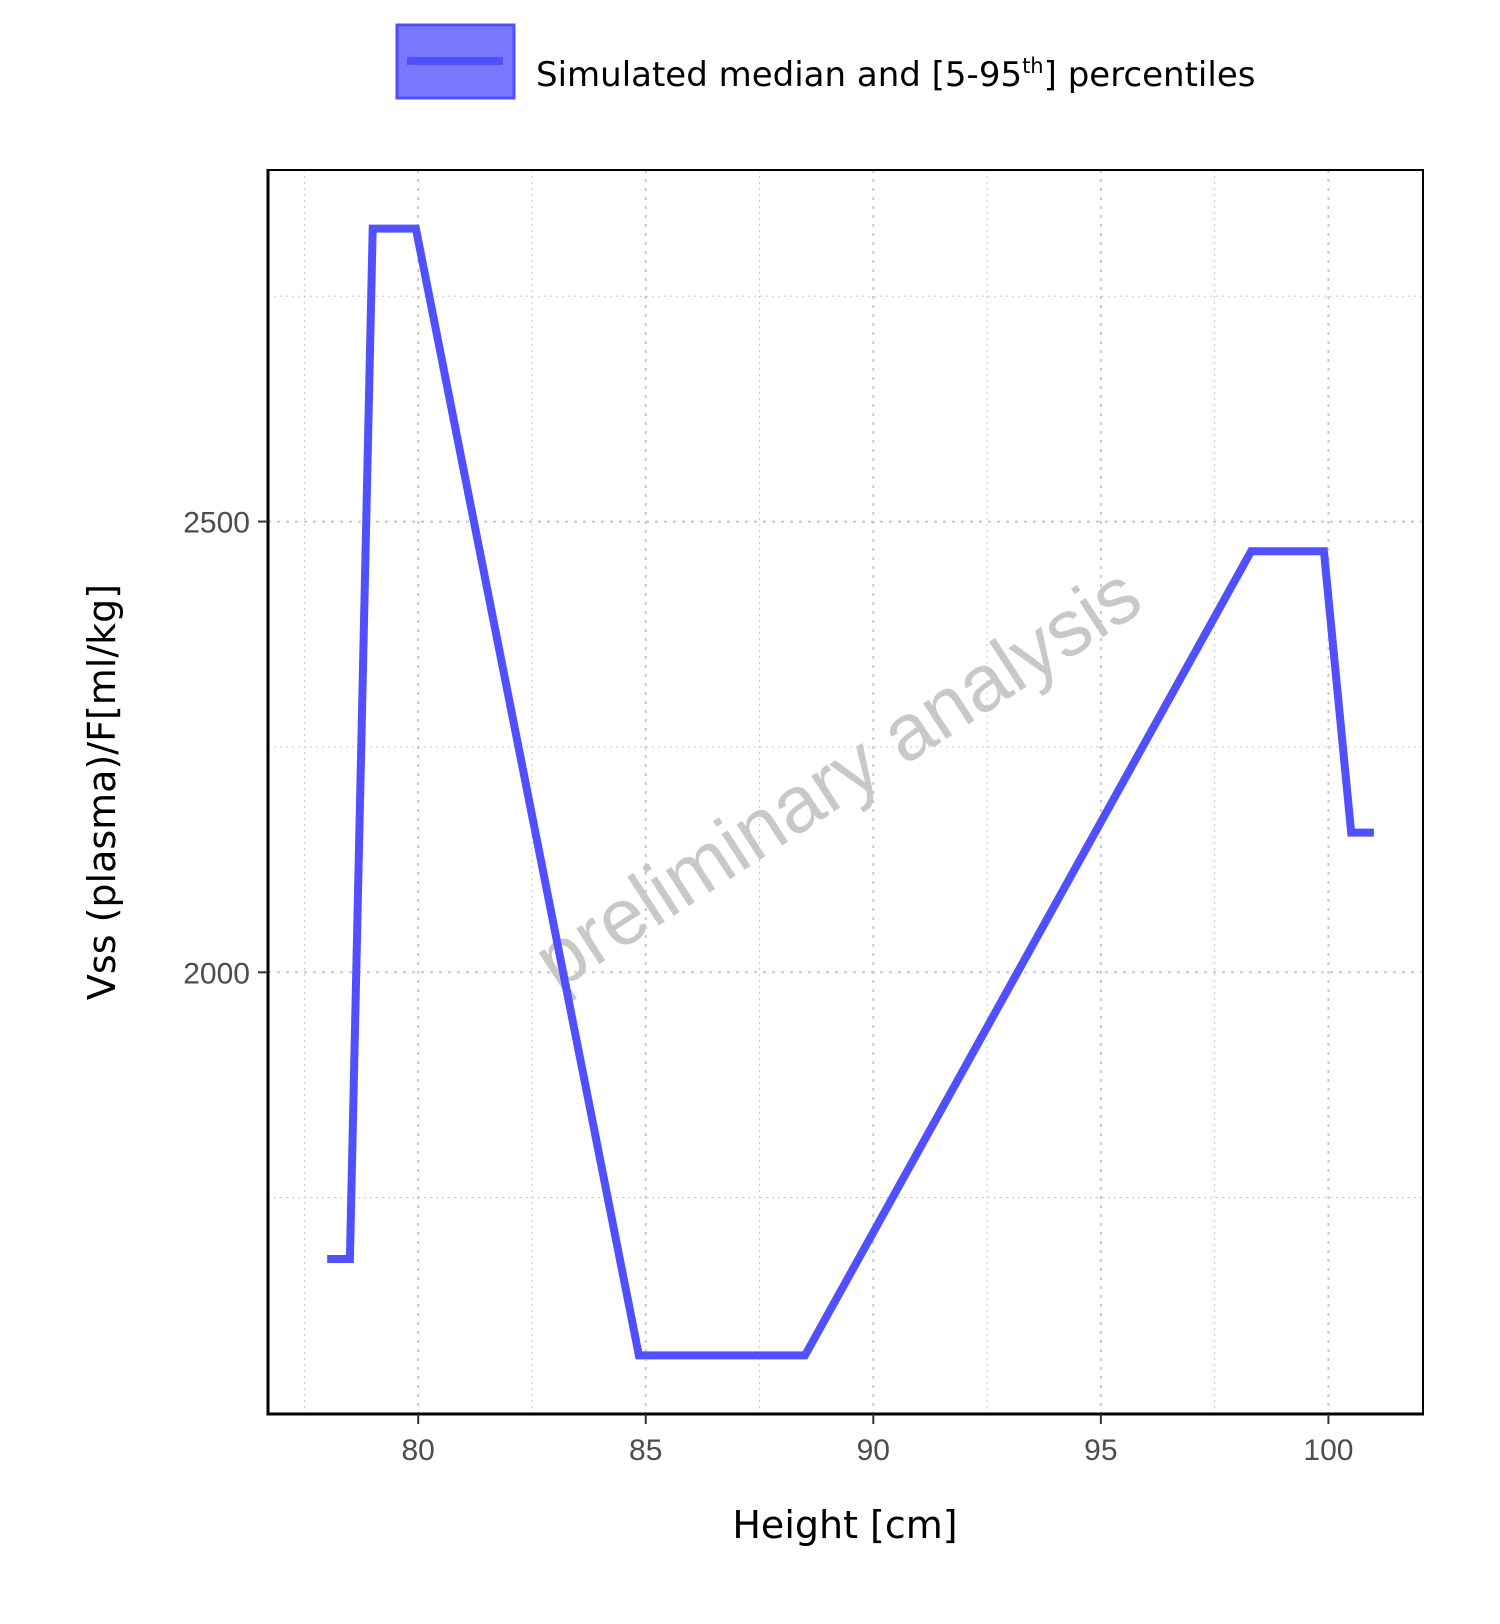 This screenshot has height=1624, width=1500. I want to click on x-axis-ticks: 80 85 90 95 100, so click(877, 1440).